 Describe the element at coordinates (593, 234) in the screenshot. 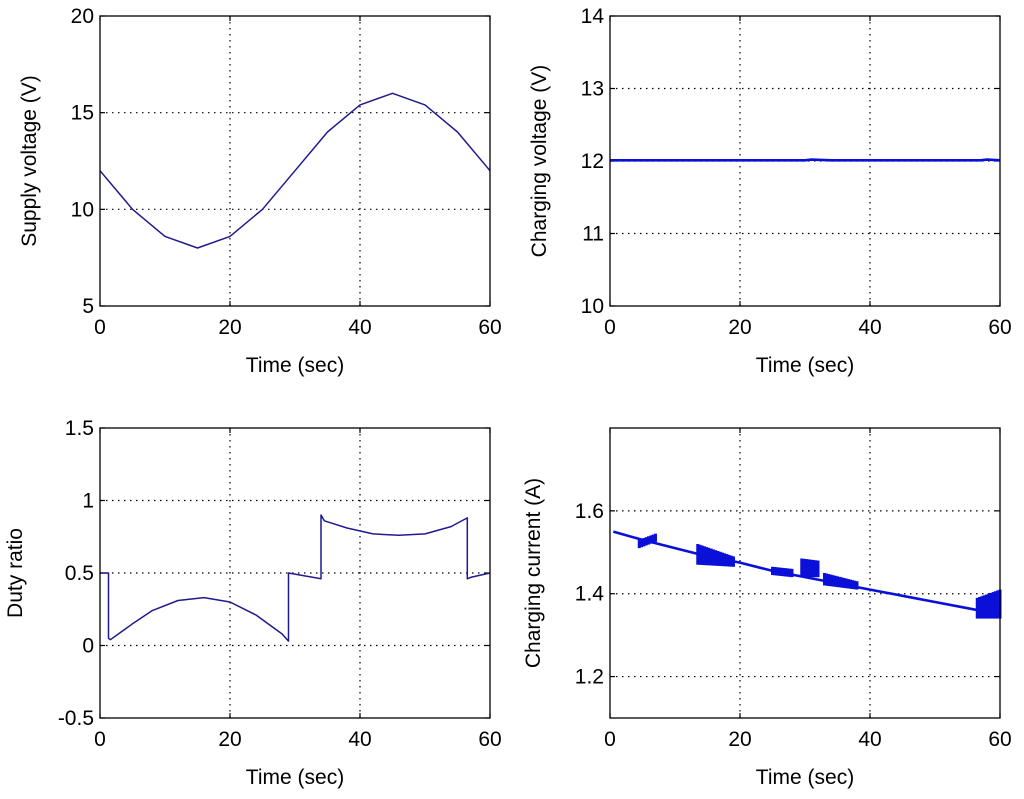

I see `y-tick-label: 11` at that location.